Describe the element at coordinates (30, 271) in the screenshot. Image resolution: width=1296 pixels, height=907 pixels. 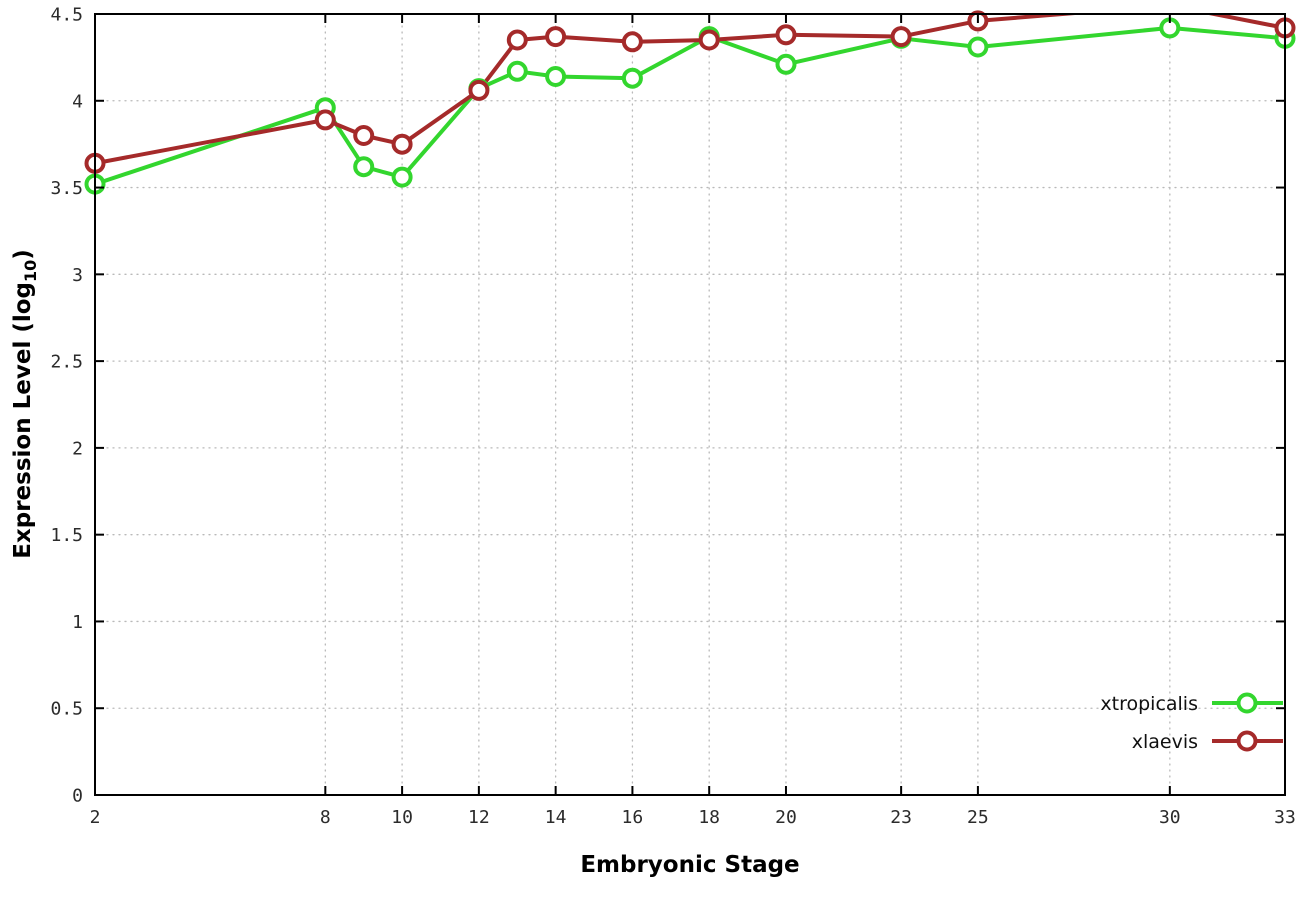
I see `y-axis-title-subscript: 10` at that location.